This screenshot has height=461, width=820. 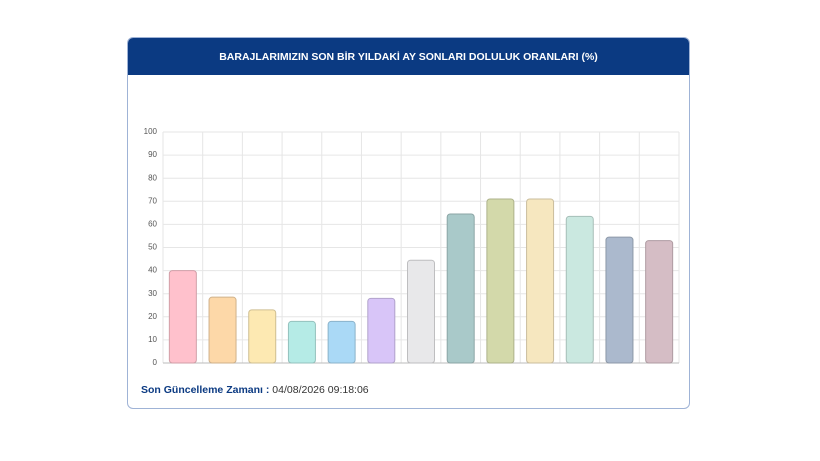 I want to click on y-tick-label: 70, so click(x=152, y=200).